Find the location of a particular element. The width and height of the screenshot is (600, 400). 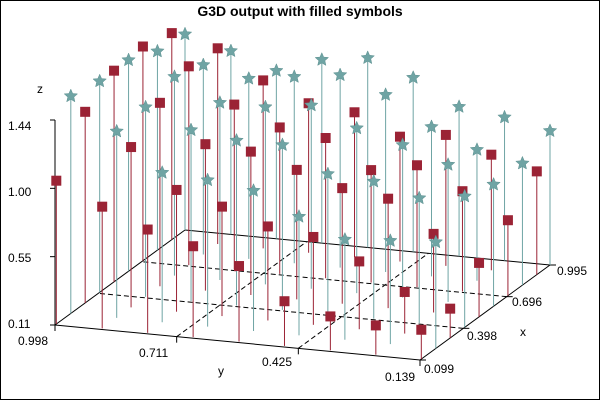

z-tick-label-2: 1.00 is located at coordinates (20, 192).